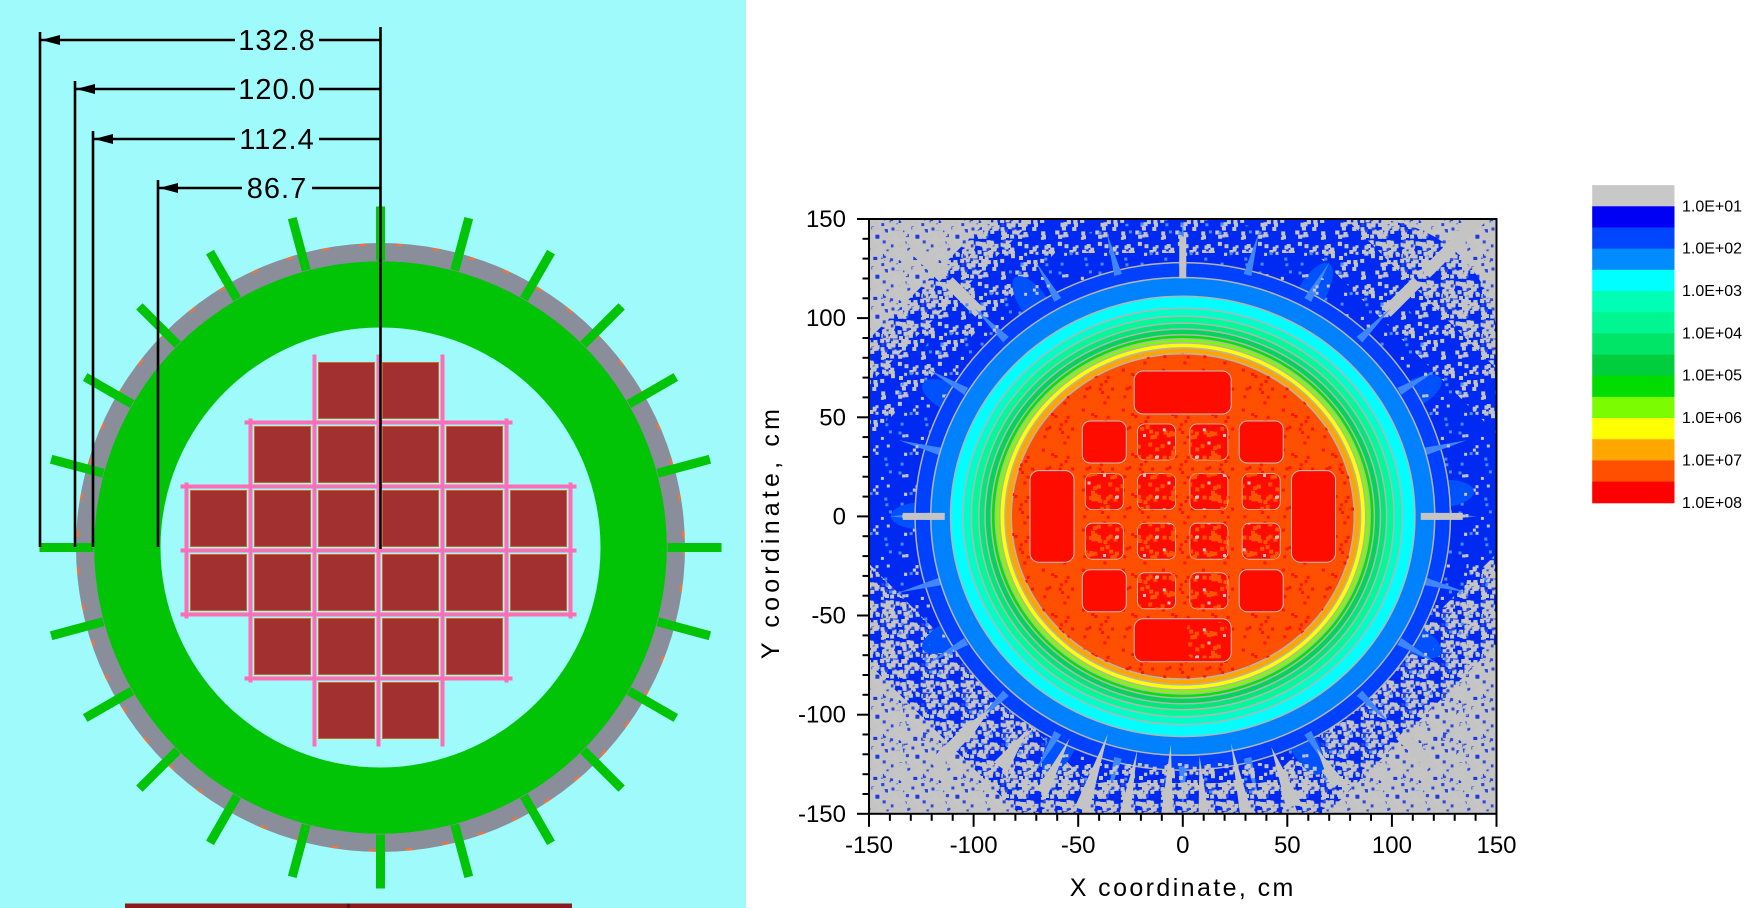 The height and width of the screenshot is (908, 1752). What do you see at coordinates (276, 140) in the screenshot?
I see `svg-text: 112.4` at bounding box center [276, 140].